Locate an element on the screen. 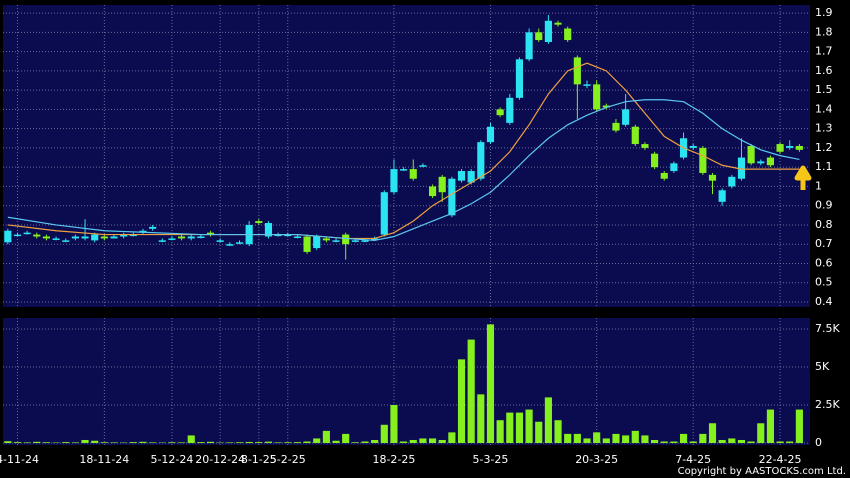 The width and height of the screenshot is (850, 478). y-tick-label: 1.8 is located at coordinates (824, 31).